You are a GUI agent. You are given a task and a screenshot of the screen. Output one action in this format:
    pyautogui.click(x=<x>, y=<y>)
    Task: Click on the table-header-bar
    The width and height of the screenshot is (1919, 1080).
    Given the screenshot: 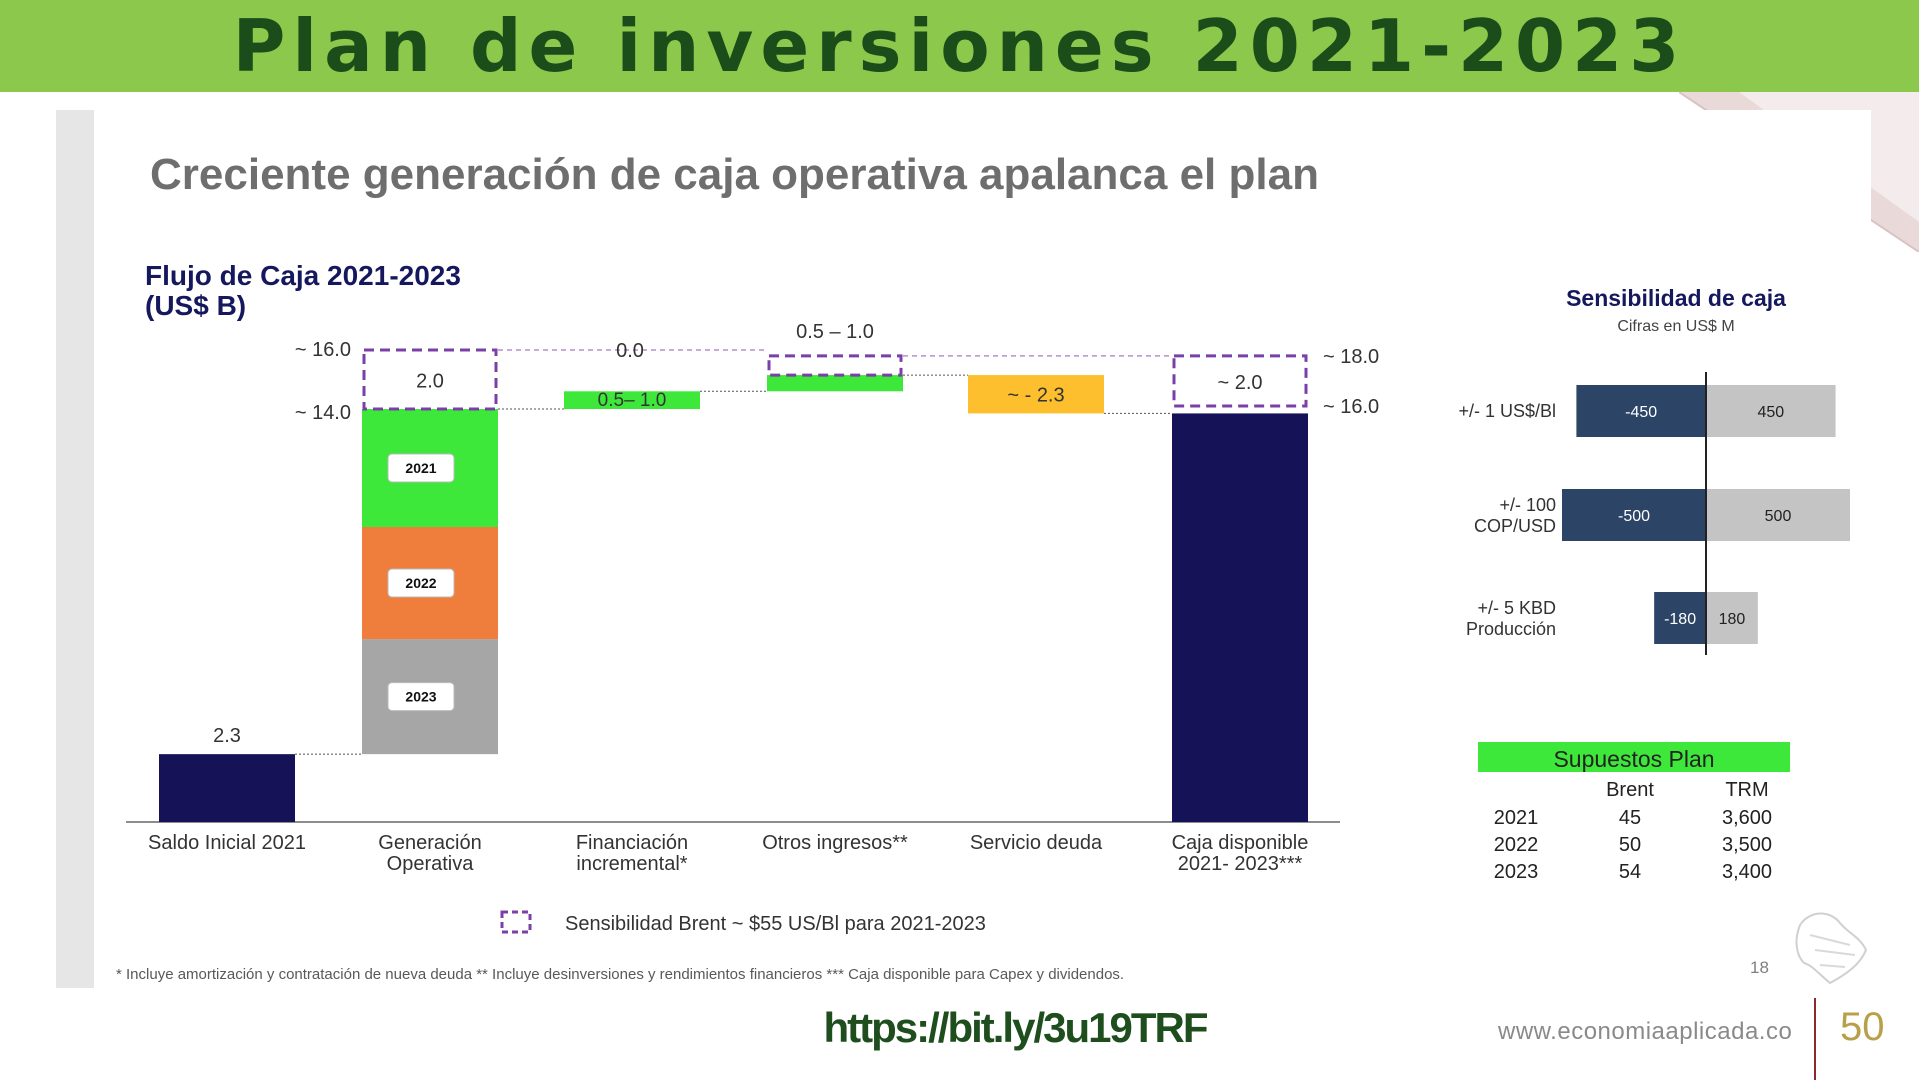 What is the action you would take?
    pyautogui.click(x=1634, y=757)
    